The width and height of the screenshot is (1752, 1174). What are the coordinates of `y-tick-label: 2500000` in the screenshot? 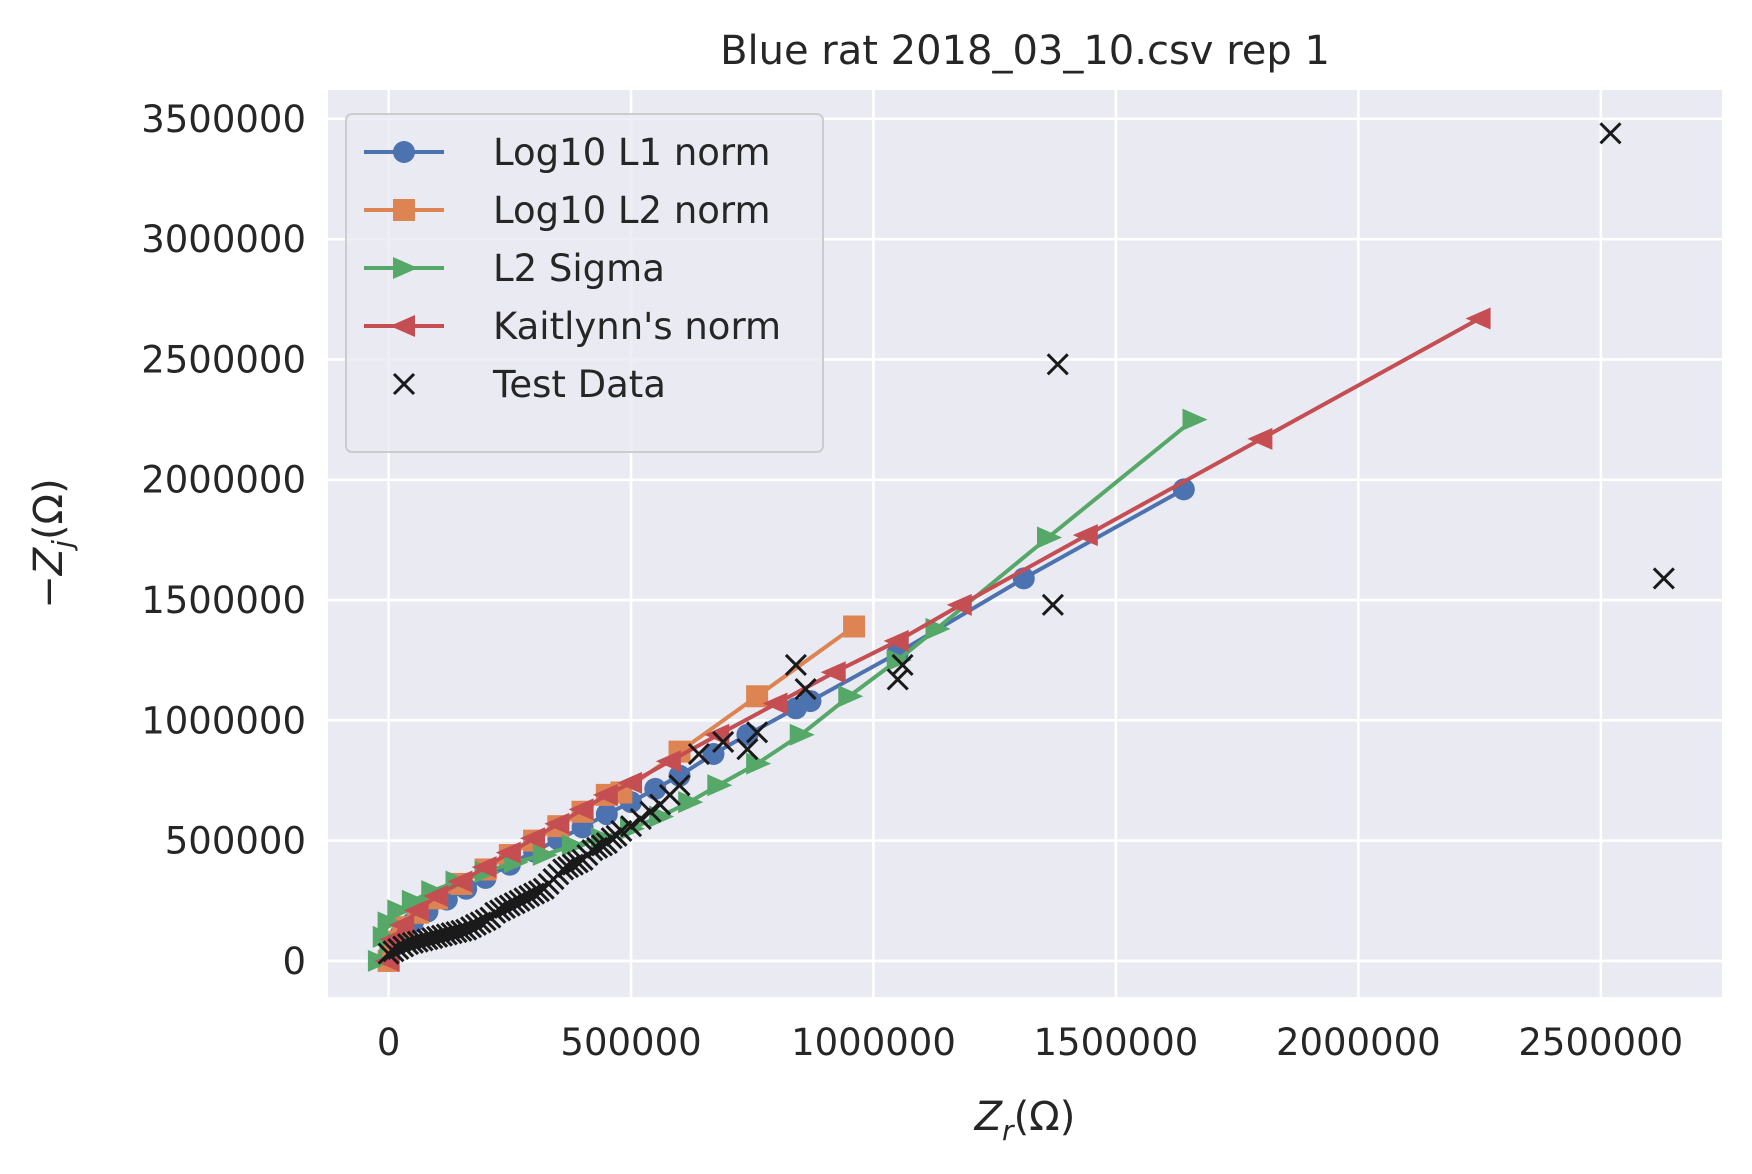 It's located at (223, 359).